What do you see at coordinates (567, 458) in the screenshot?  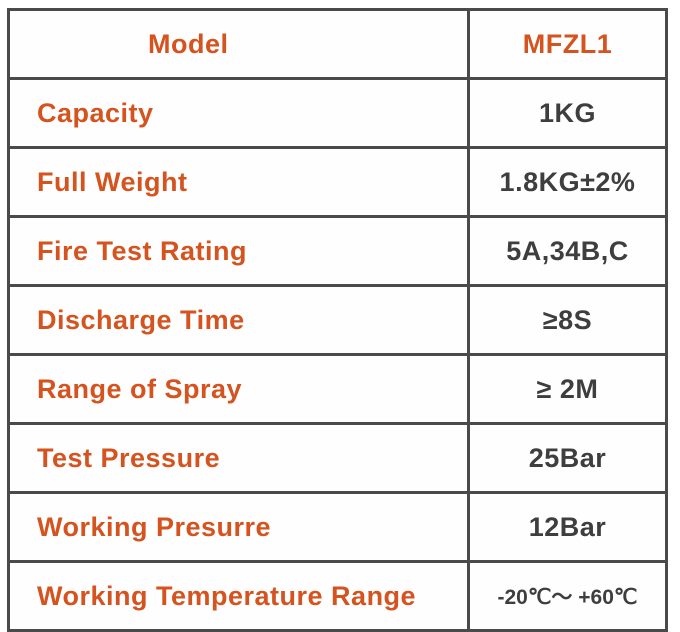 I see `spec-value-test-pressure: 25Bar` at bounding box center [567, 458].